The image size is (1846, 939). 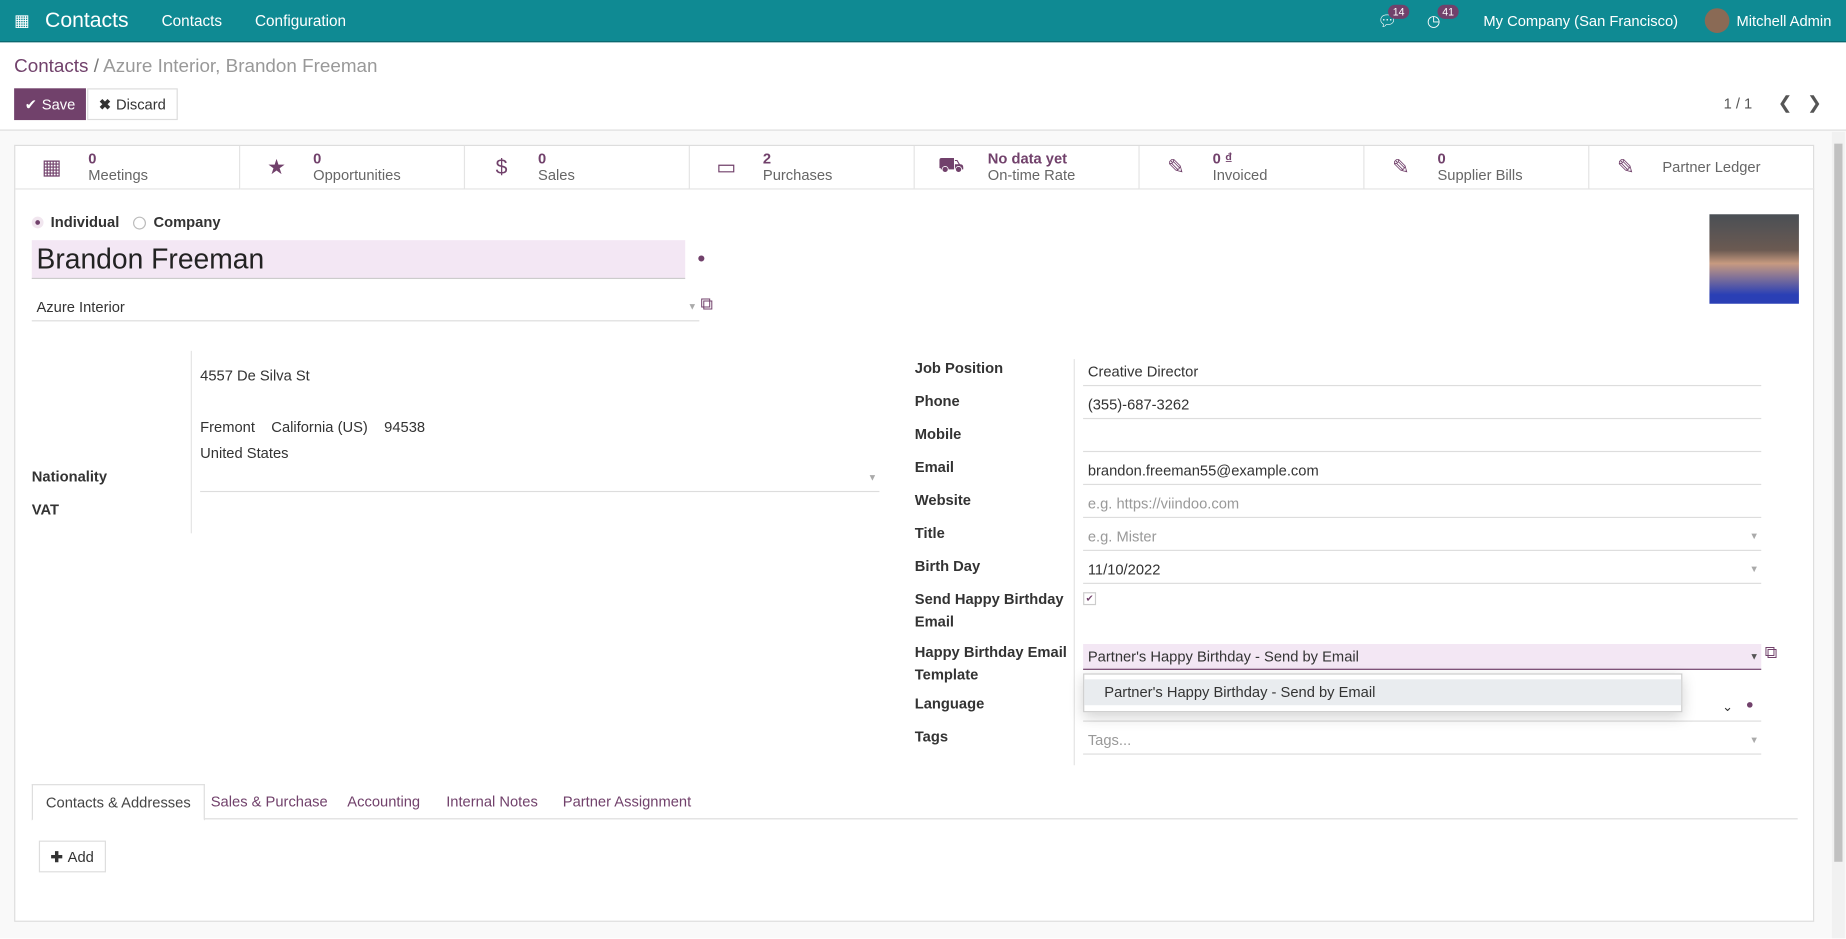 I want to click on calendar-icon: ▦, so click(x=51, y=166).